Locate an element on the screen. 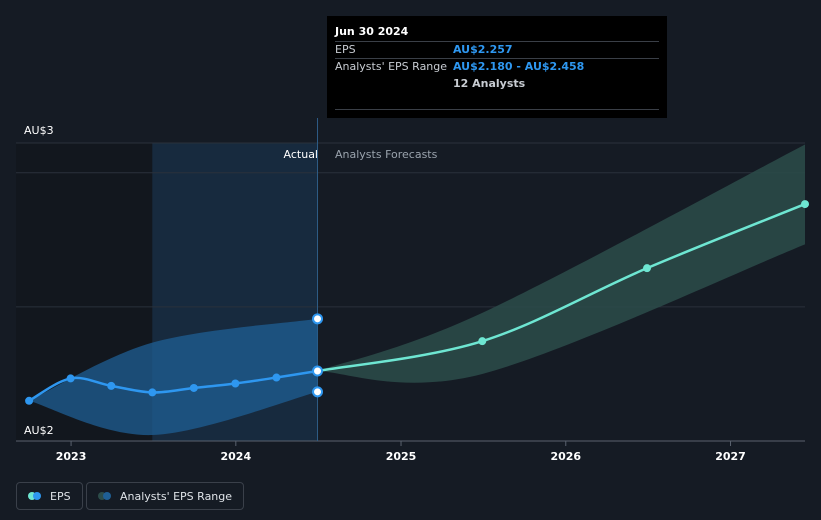 Image resolution: width=821 pixels, height=520 pixels. x-tick-label: 2023 is located at coordinates (71, 456).